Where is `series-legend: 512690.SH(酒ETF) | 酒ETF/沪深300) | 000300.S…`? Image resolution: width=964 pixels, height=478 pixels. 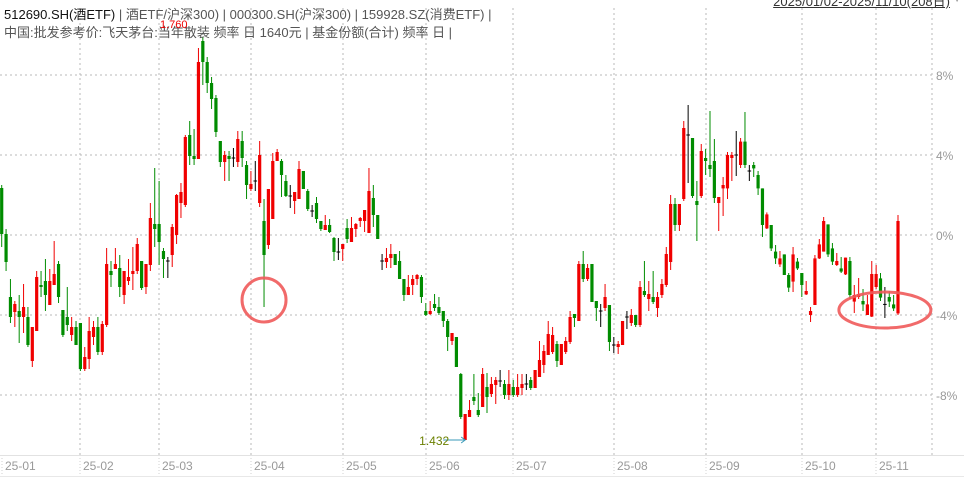
series-legend: 512690.SH(酒ETF) | 酒ETF/沪深300) | 000300.S… is located at coordinates (247, 13).